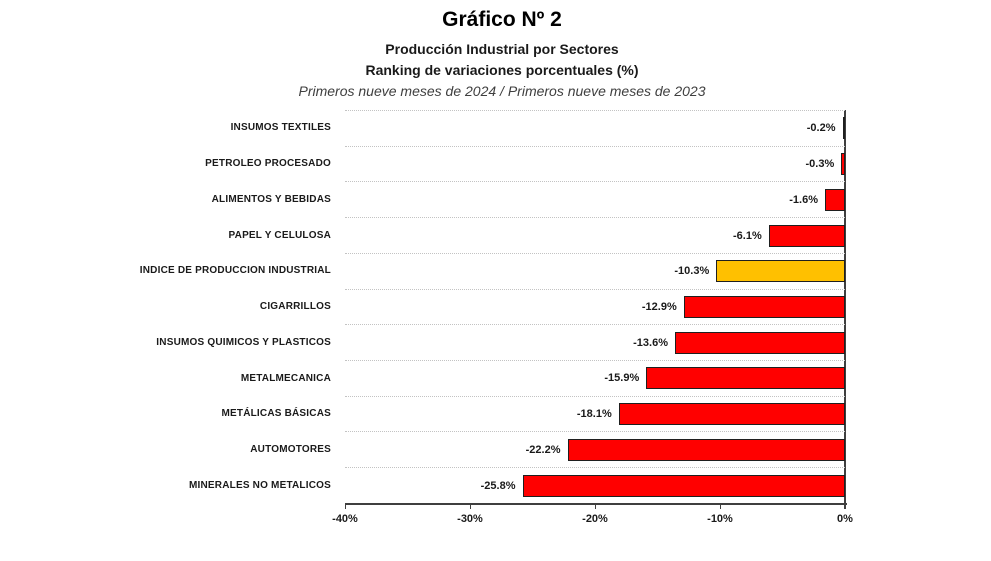  I want to click on value-label: -22.2%, so click(543, 449).